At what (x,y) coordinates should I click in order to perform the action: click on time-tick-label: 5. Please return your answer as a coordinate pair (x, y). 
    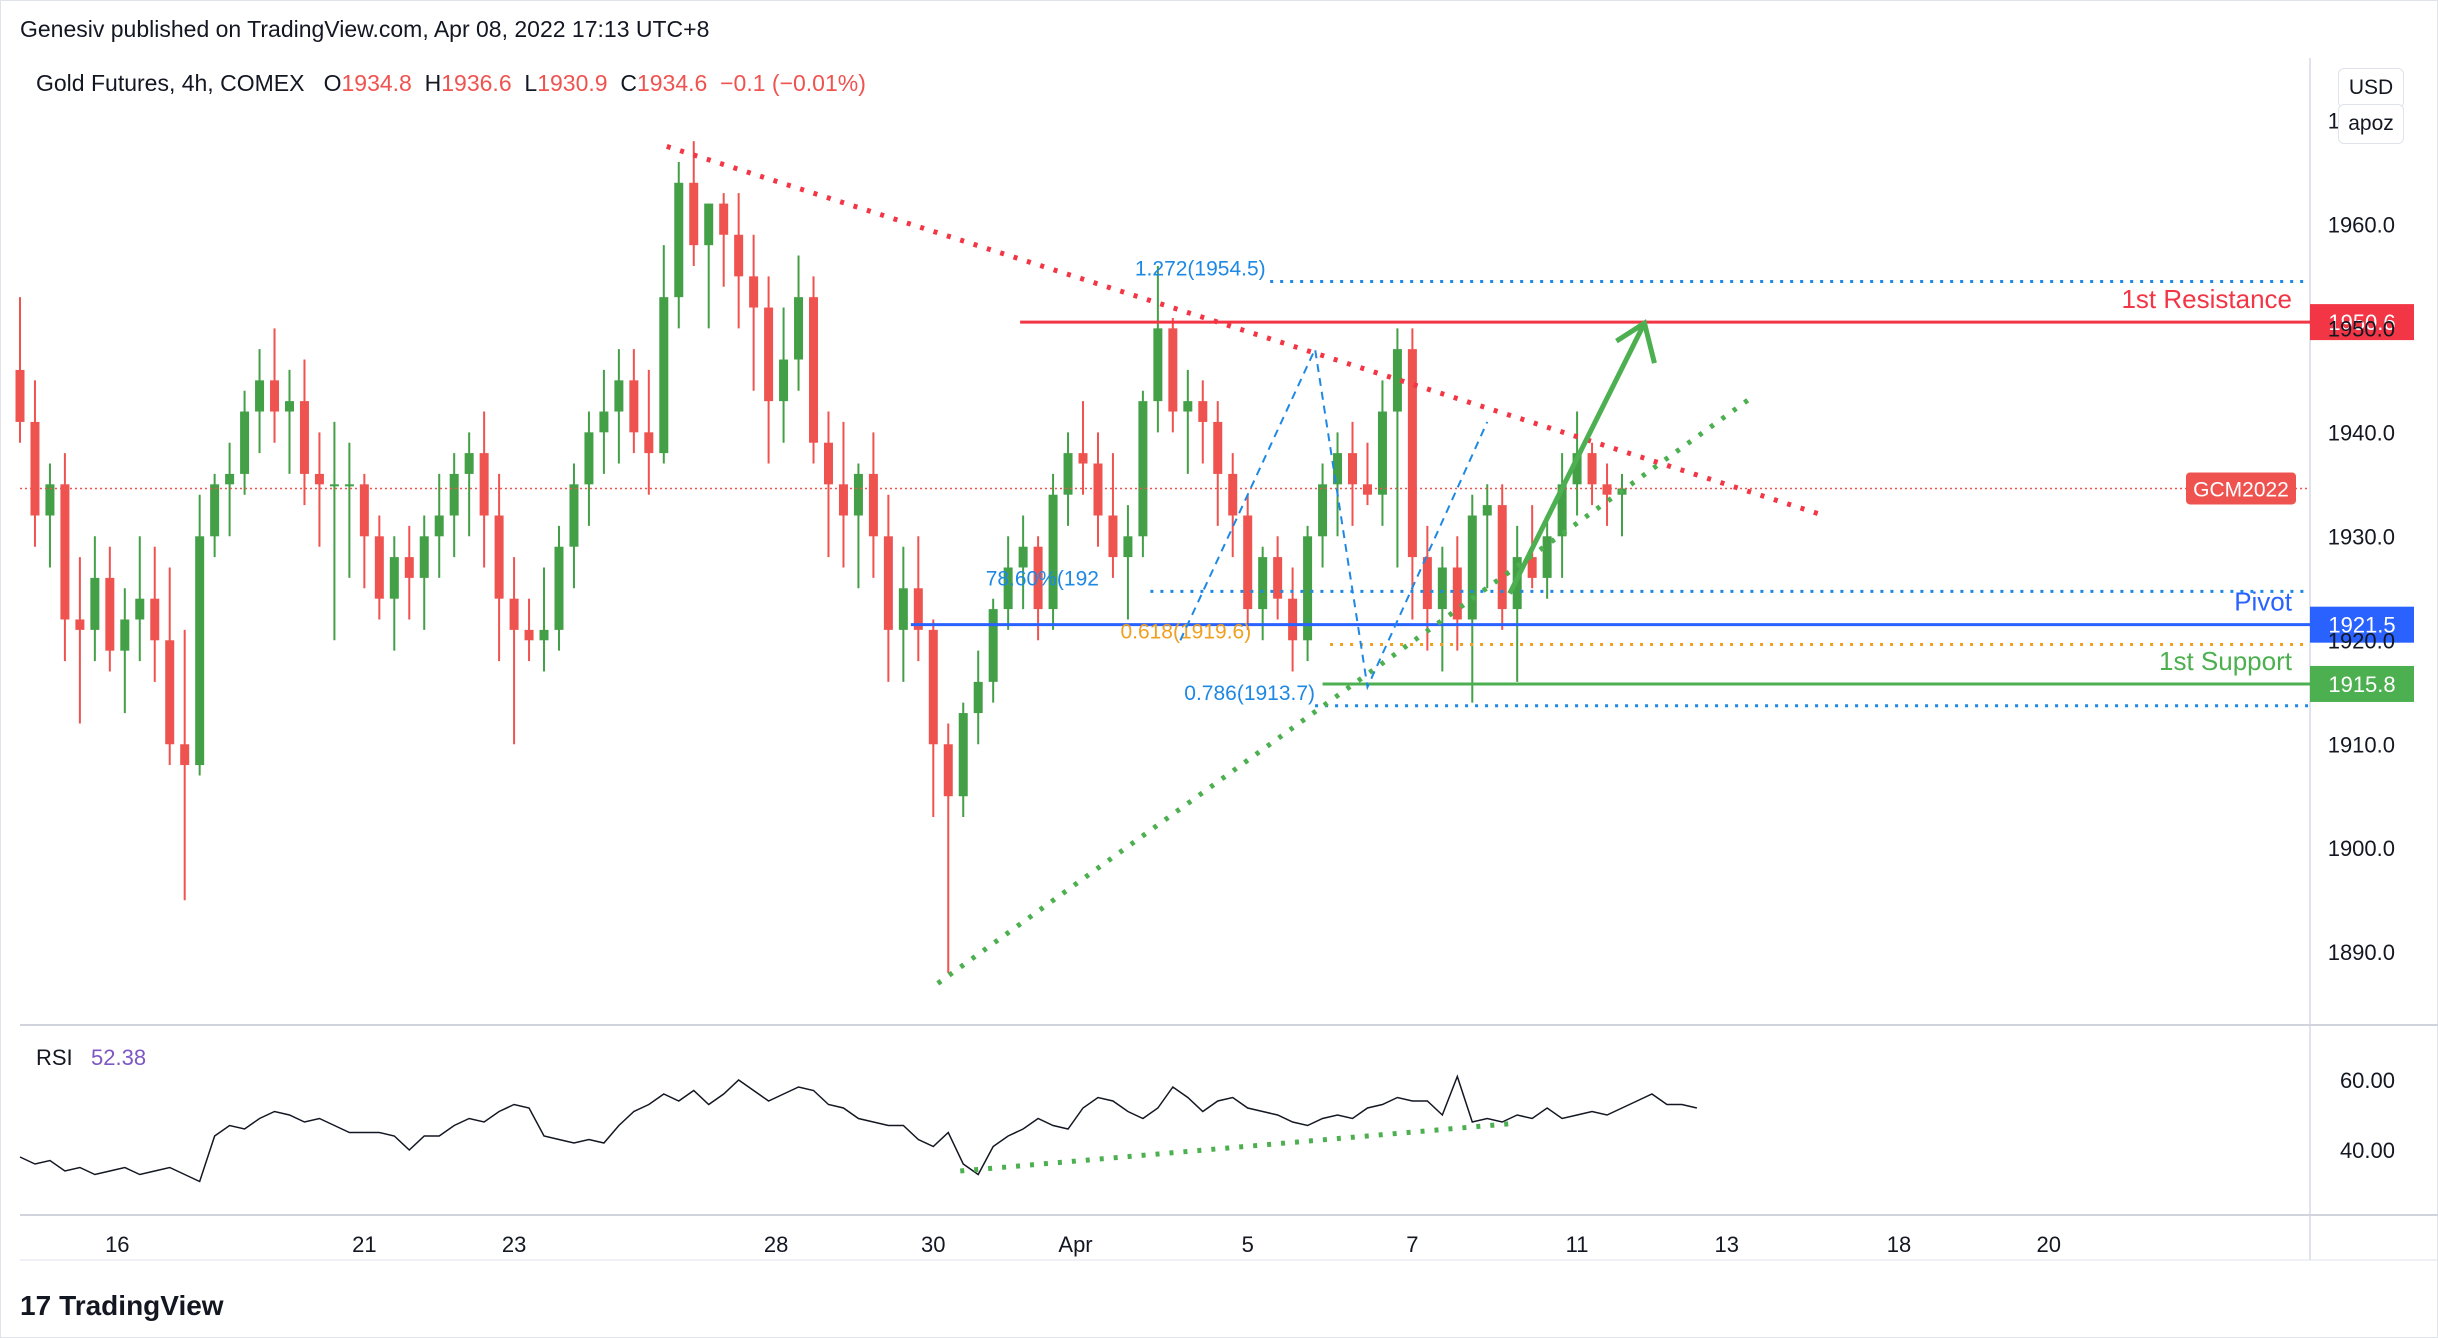
    Looking at the image, I should click on (1248, 1244).